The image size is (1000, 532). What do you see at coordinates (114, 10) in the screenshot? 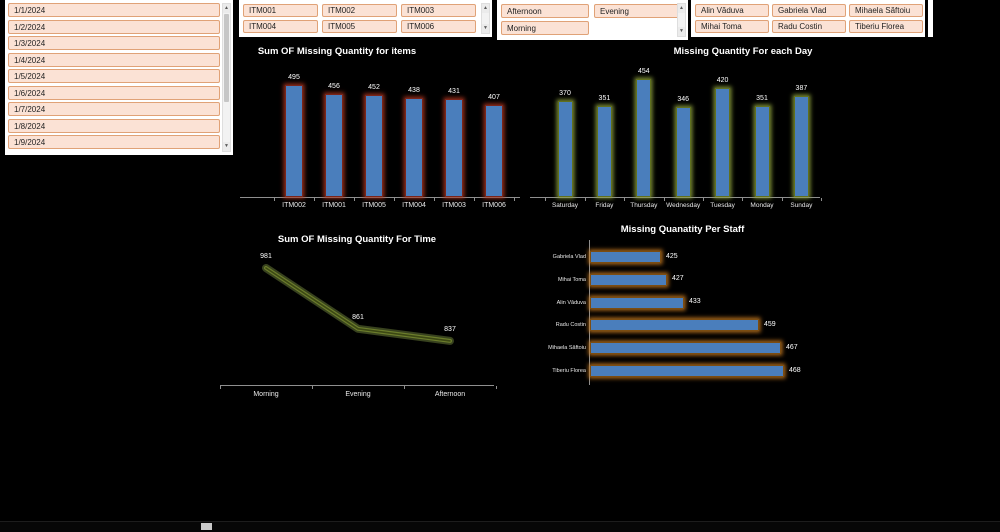
I see `date-slicer-option-1-1-2024: 1/1/2024` at bounding box center [114, 10].